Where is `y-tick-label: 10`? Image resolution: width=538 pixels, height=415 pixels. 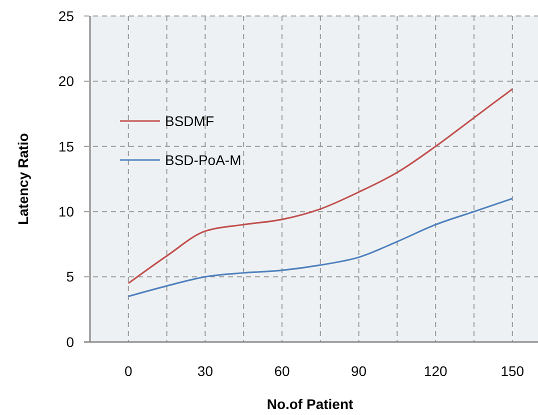 y-tick-label: 10 is located at coordinates (66, 212).